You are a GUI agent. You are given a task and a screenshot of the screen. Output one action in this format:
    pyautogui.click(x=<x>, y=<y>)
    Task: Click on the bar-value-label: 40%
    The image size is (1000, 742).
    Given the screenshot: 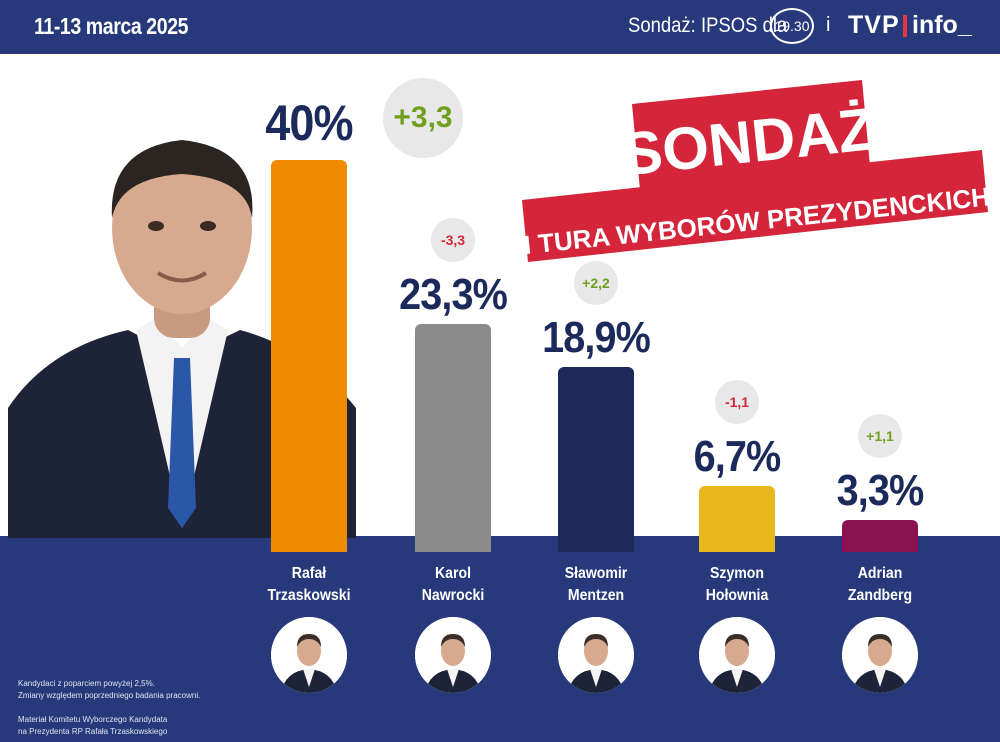 What is the action you would take?
    pyautogui.click(x=309, y=123)
    